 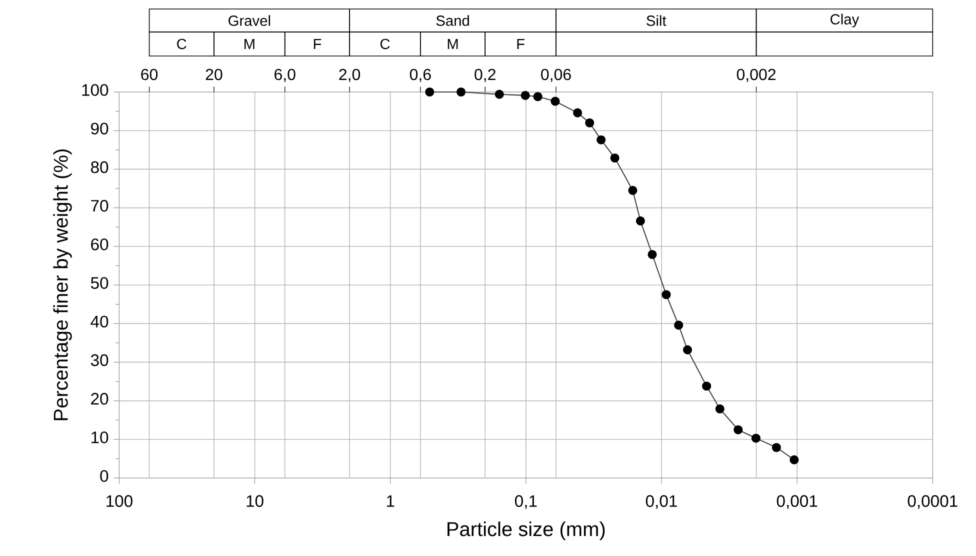 What do you see at coordinates (656, 20) in the screenshot?
I see `text: Silt` at bounding box center [656, 20].